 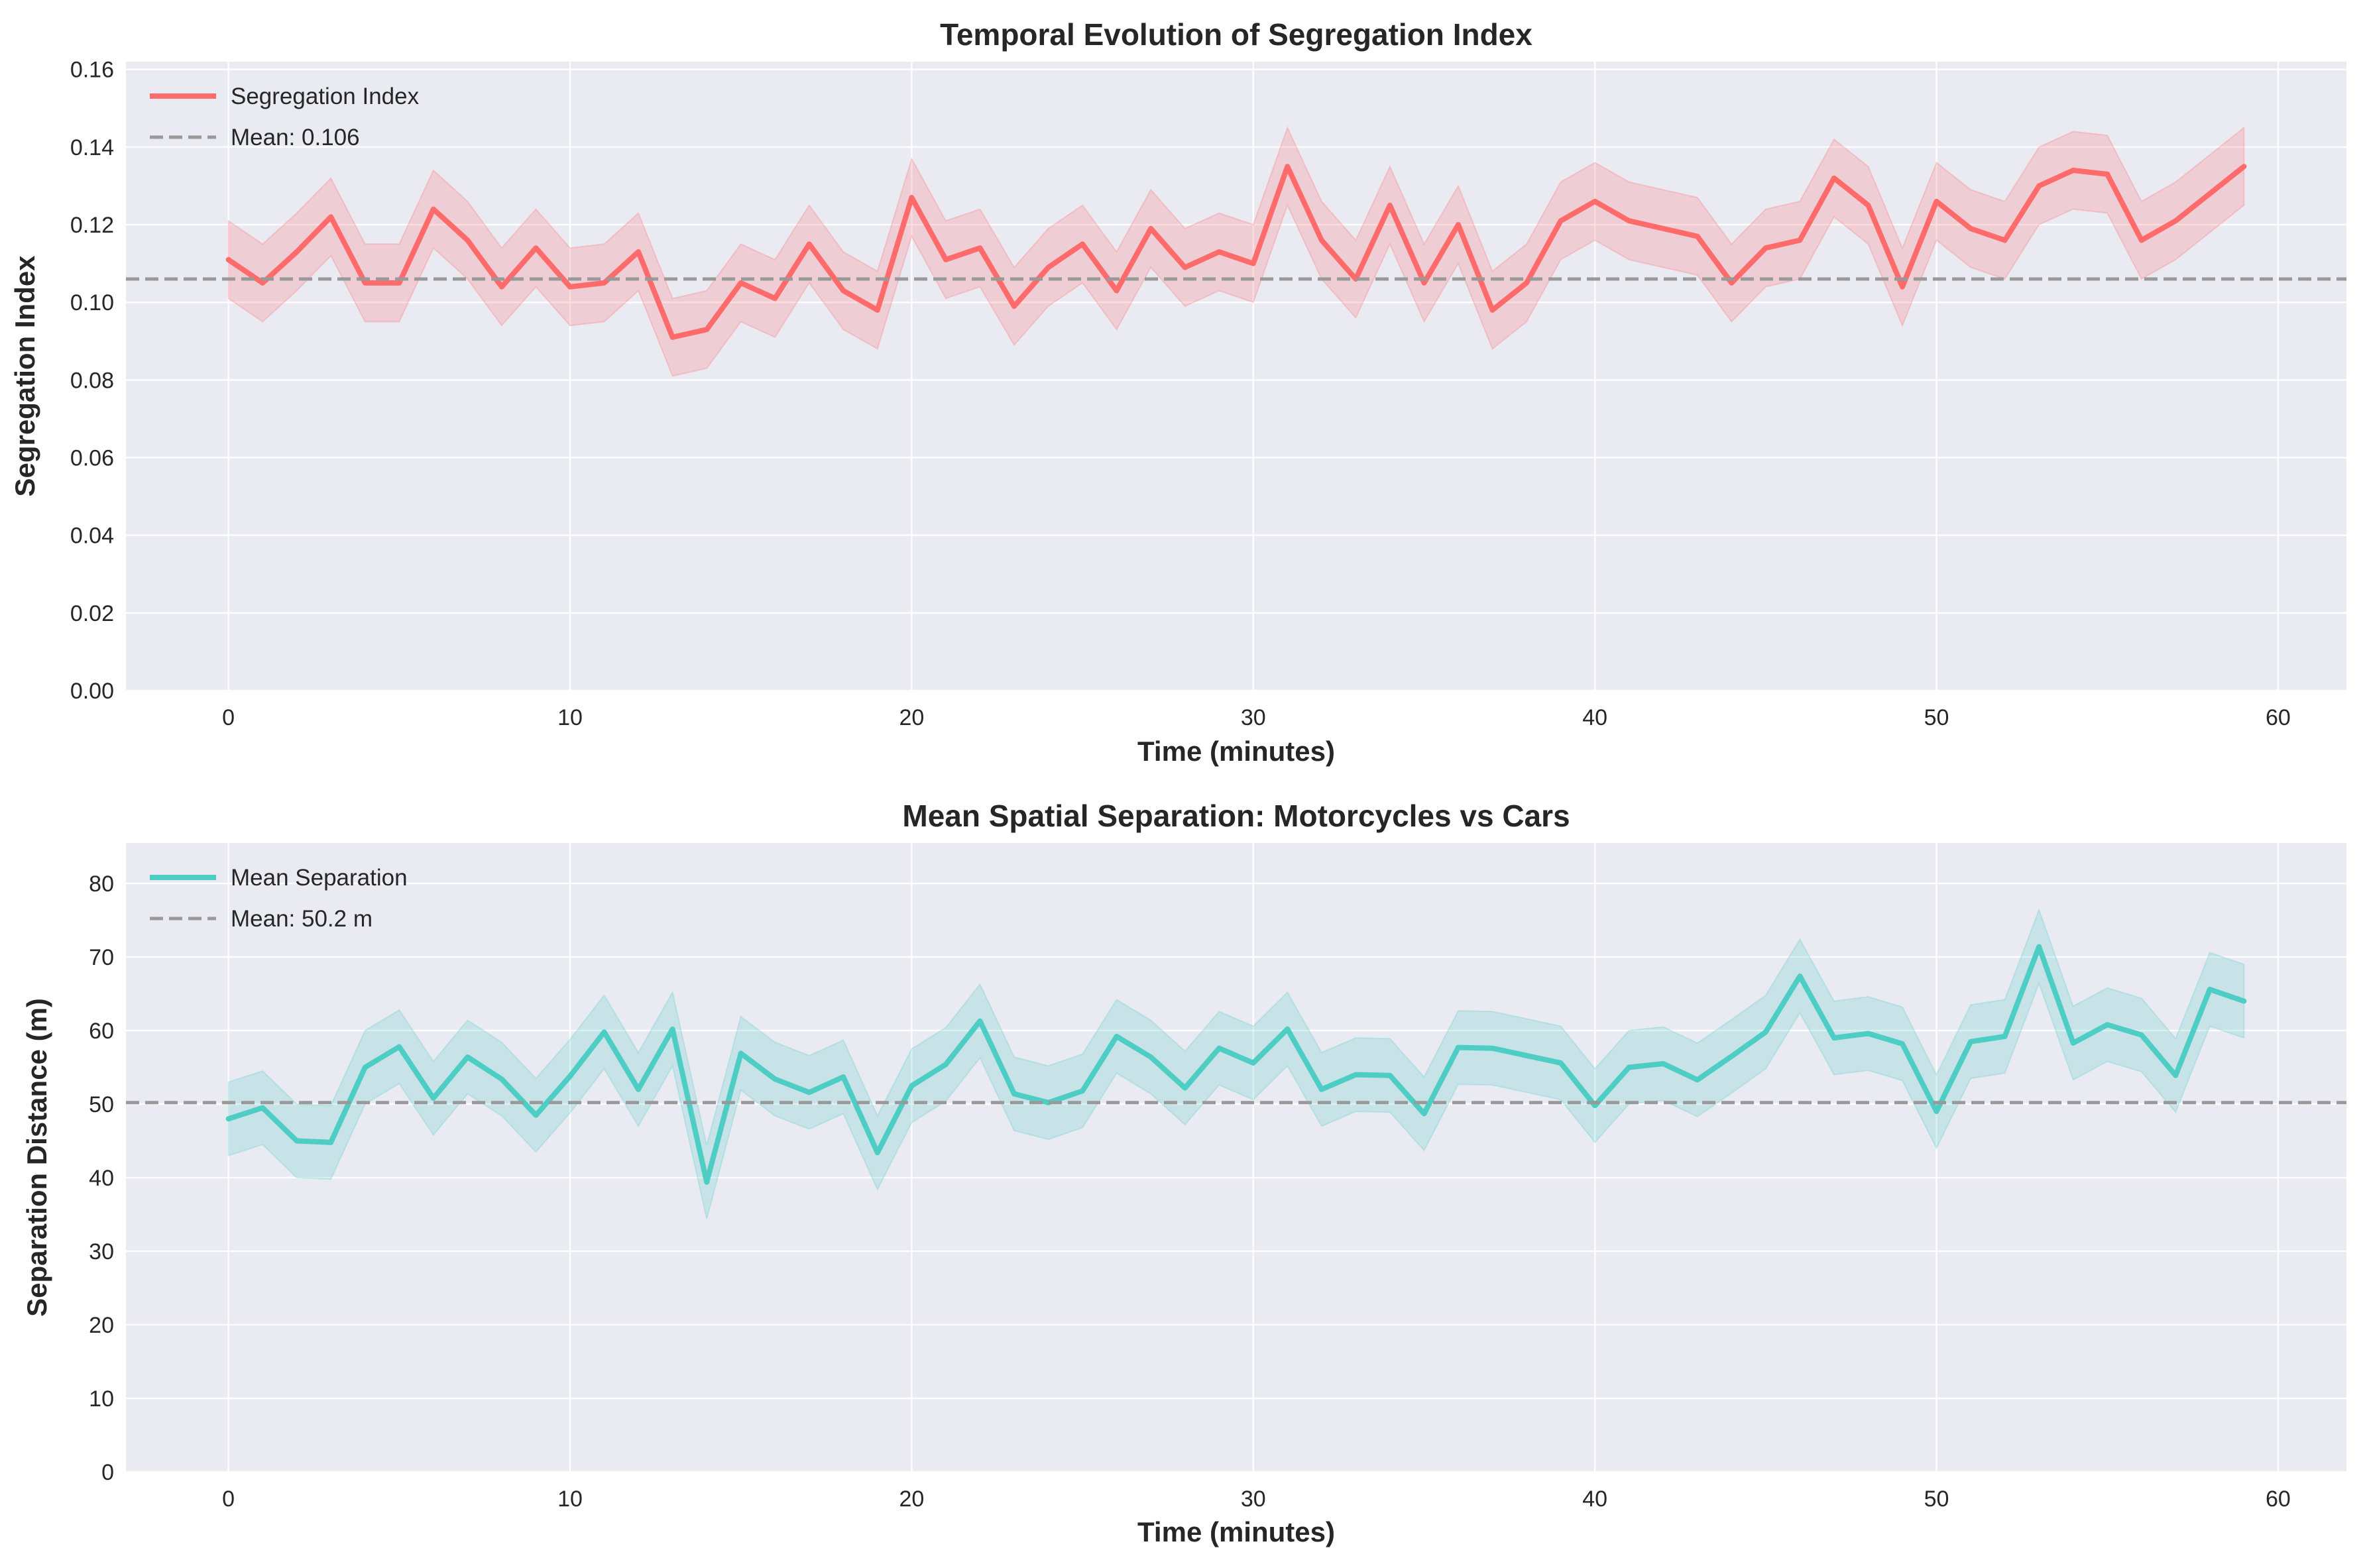 I want to click on y-tick-label: 50, so click(x=101, y=1104).